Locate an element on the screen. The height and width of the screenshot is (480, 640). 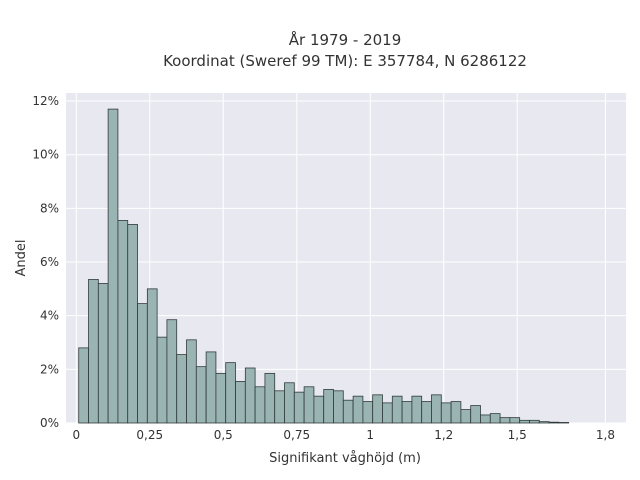
x-tick-label: 0,5 is located at coordinates (223, 435).